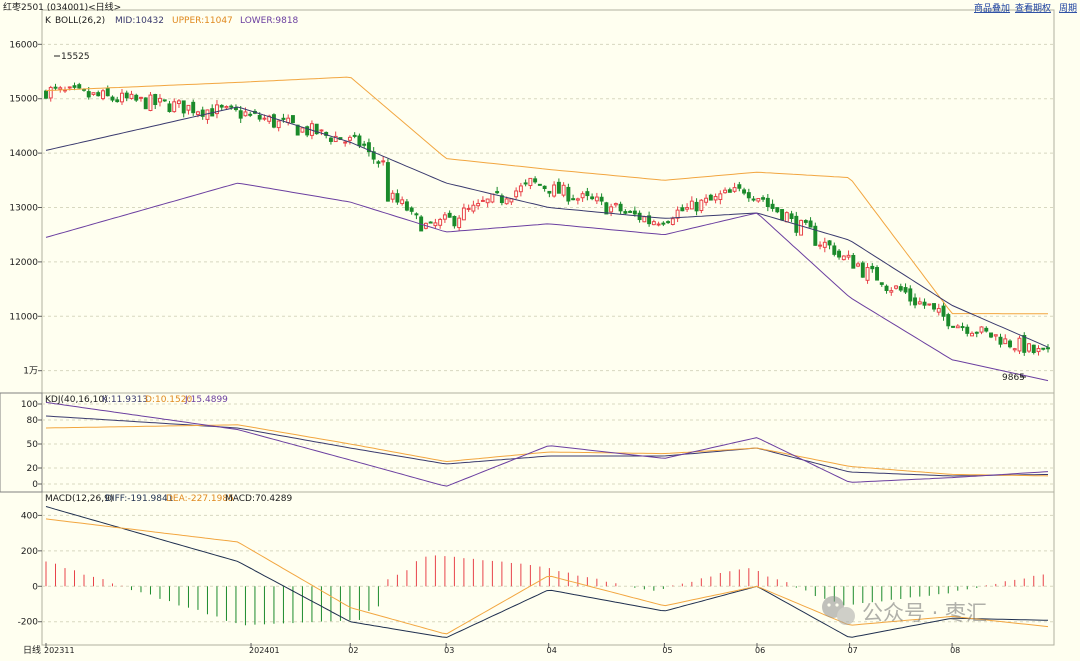  Describe the element at coordinates (259, 499) in the screenshot. I see `macd-value-legend: MACD:70.4289` at that location.